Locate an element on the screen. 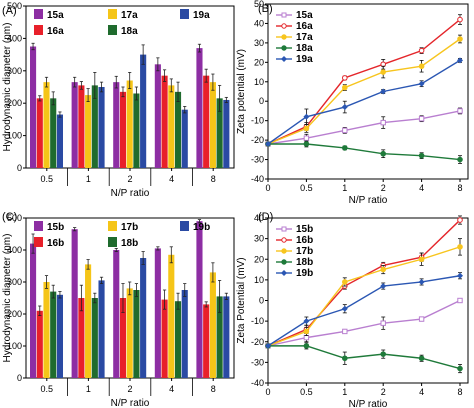 This screenshot has height=408, width=474. x-tick-label: 2 is located at coordinates (129, 179).